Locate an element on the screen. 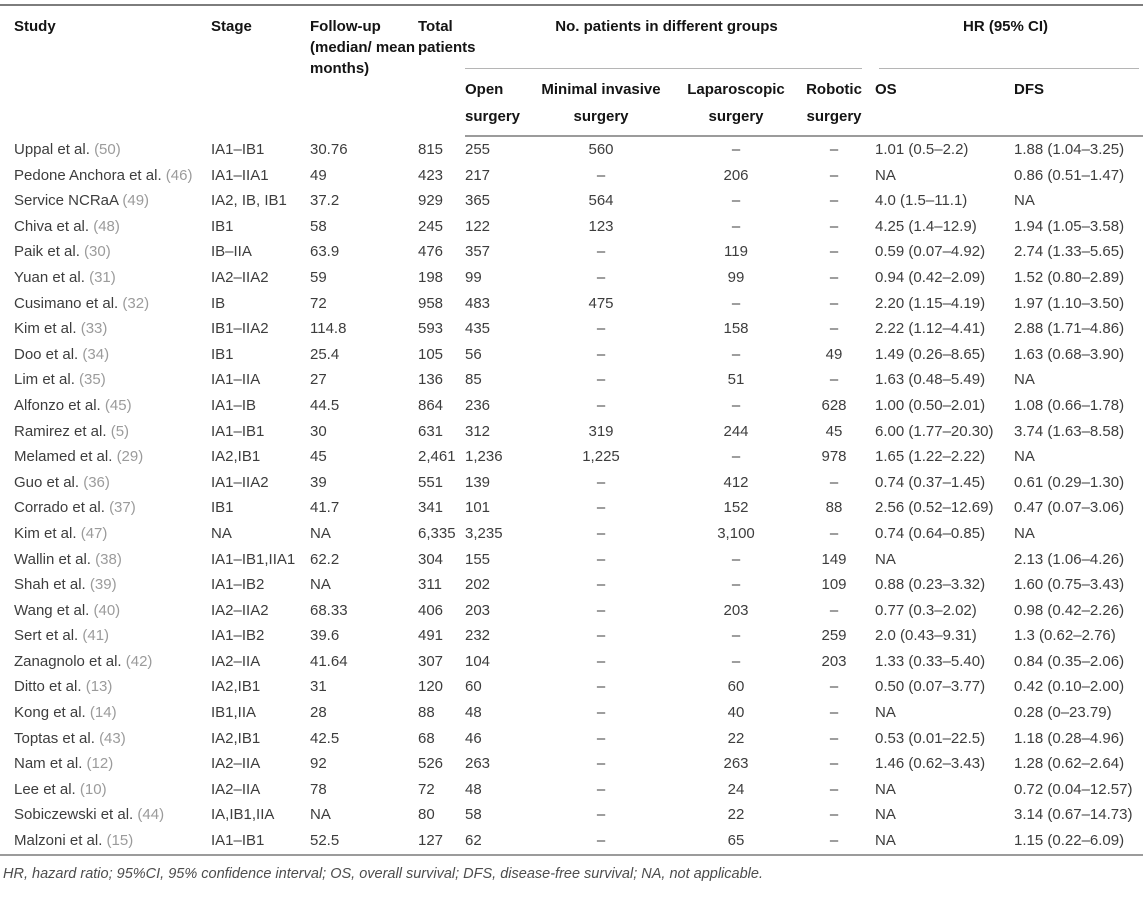 The image size is (1143, 917). reference-link: (33) is located at coordinates (94, 329).